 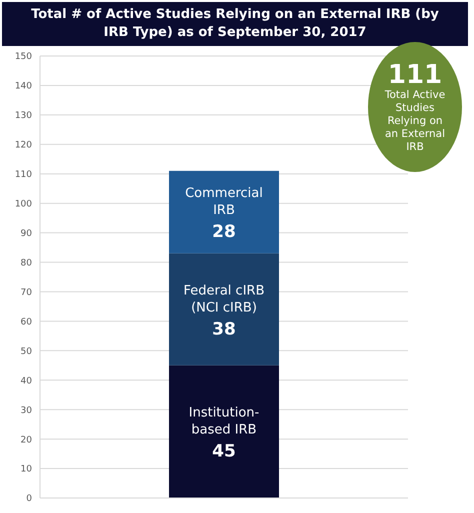 I want to click on y-tick-label: 110, so click(x=23, y=175).